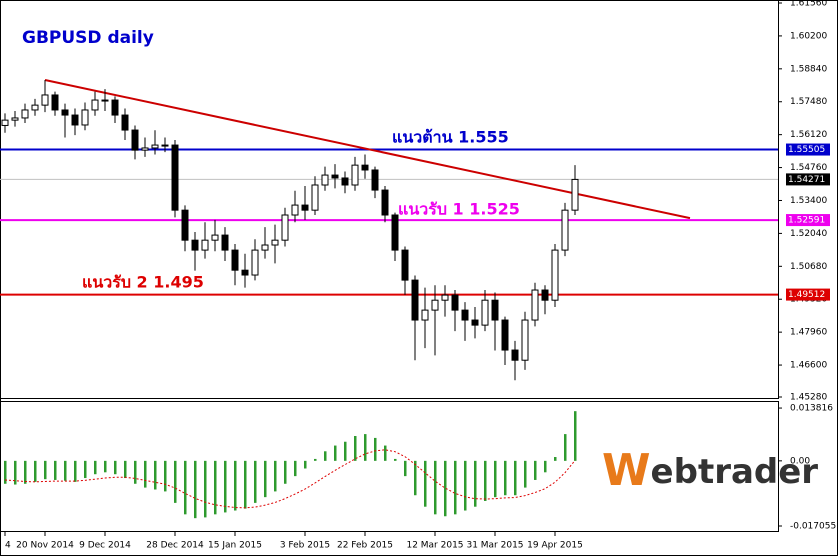 This screenshot has width=839, height=557. I want to click on y-tick-label: 1.54760, so click(808, 168).